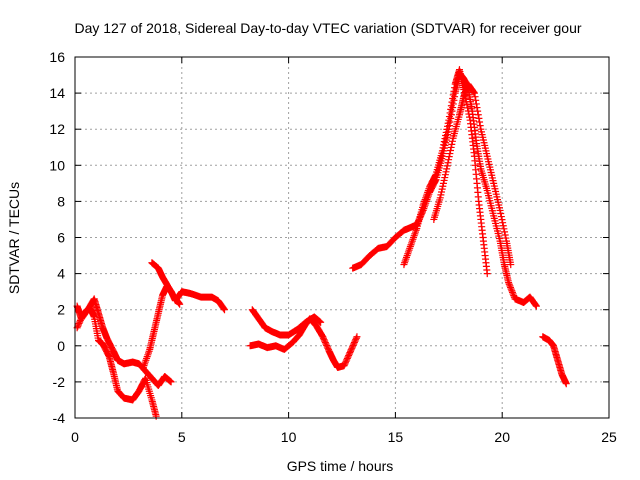 This screenshot has width=640, height=480. Describe the element at coordinates (57, 93) in the screenshot. I see `y-tick-label: 14` at that location.